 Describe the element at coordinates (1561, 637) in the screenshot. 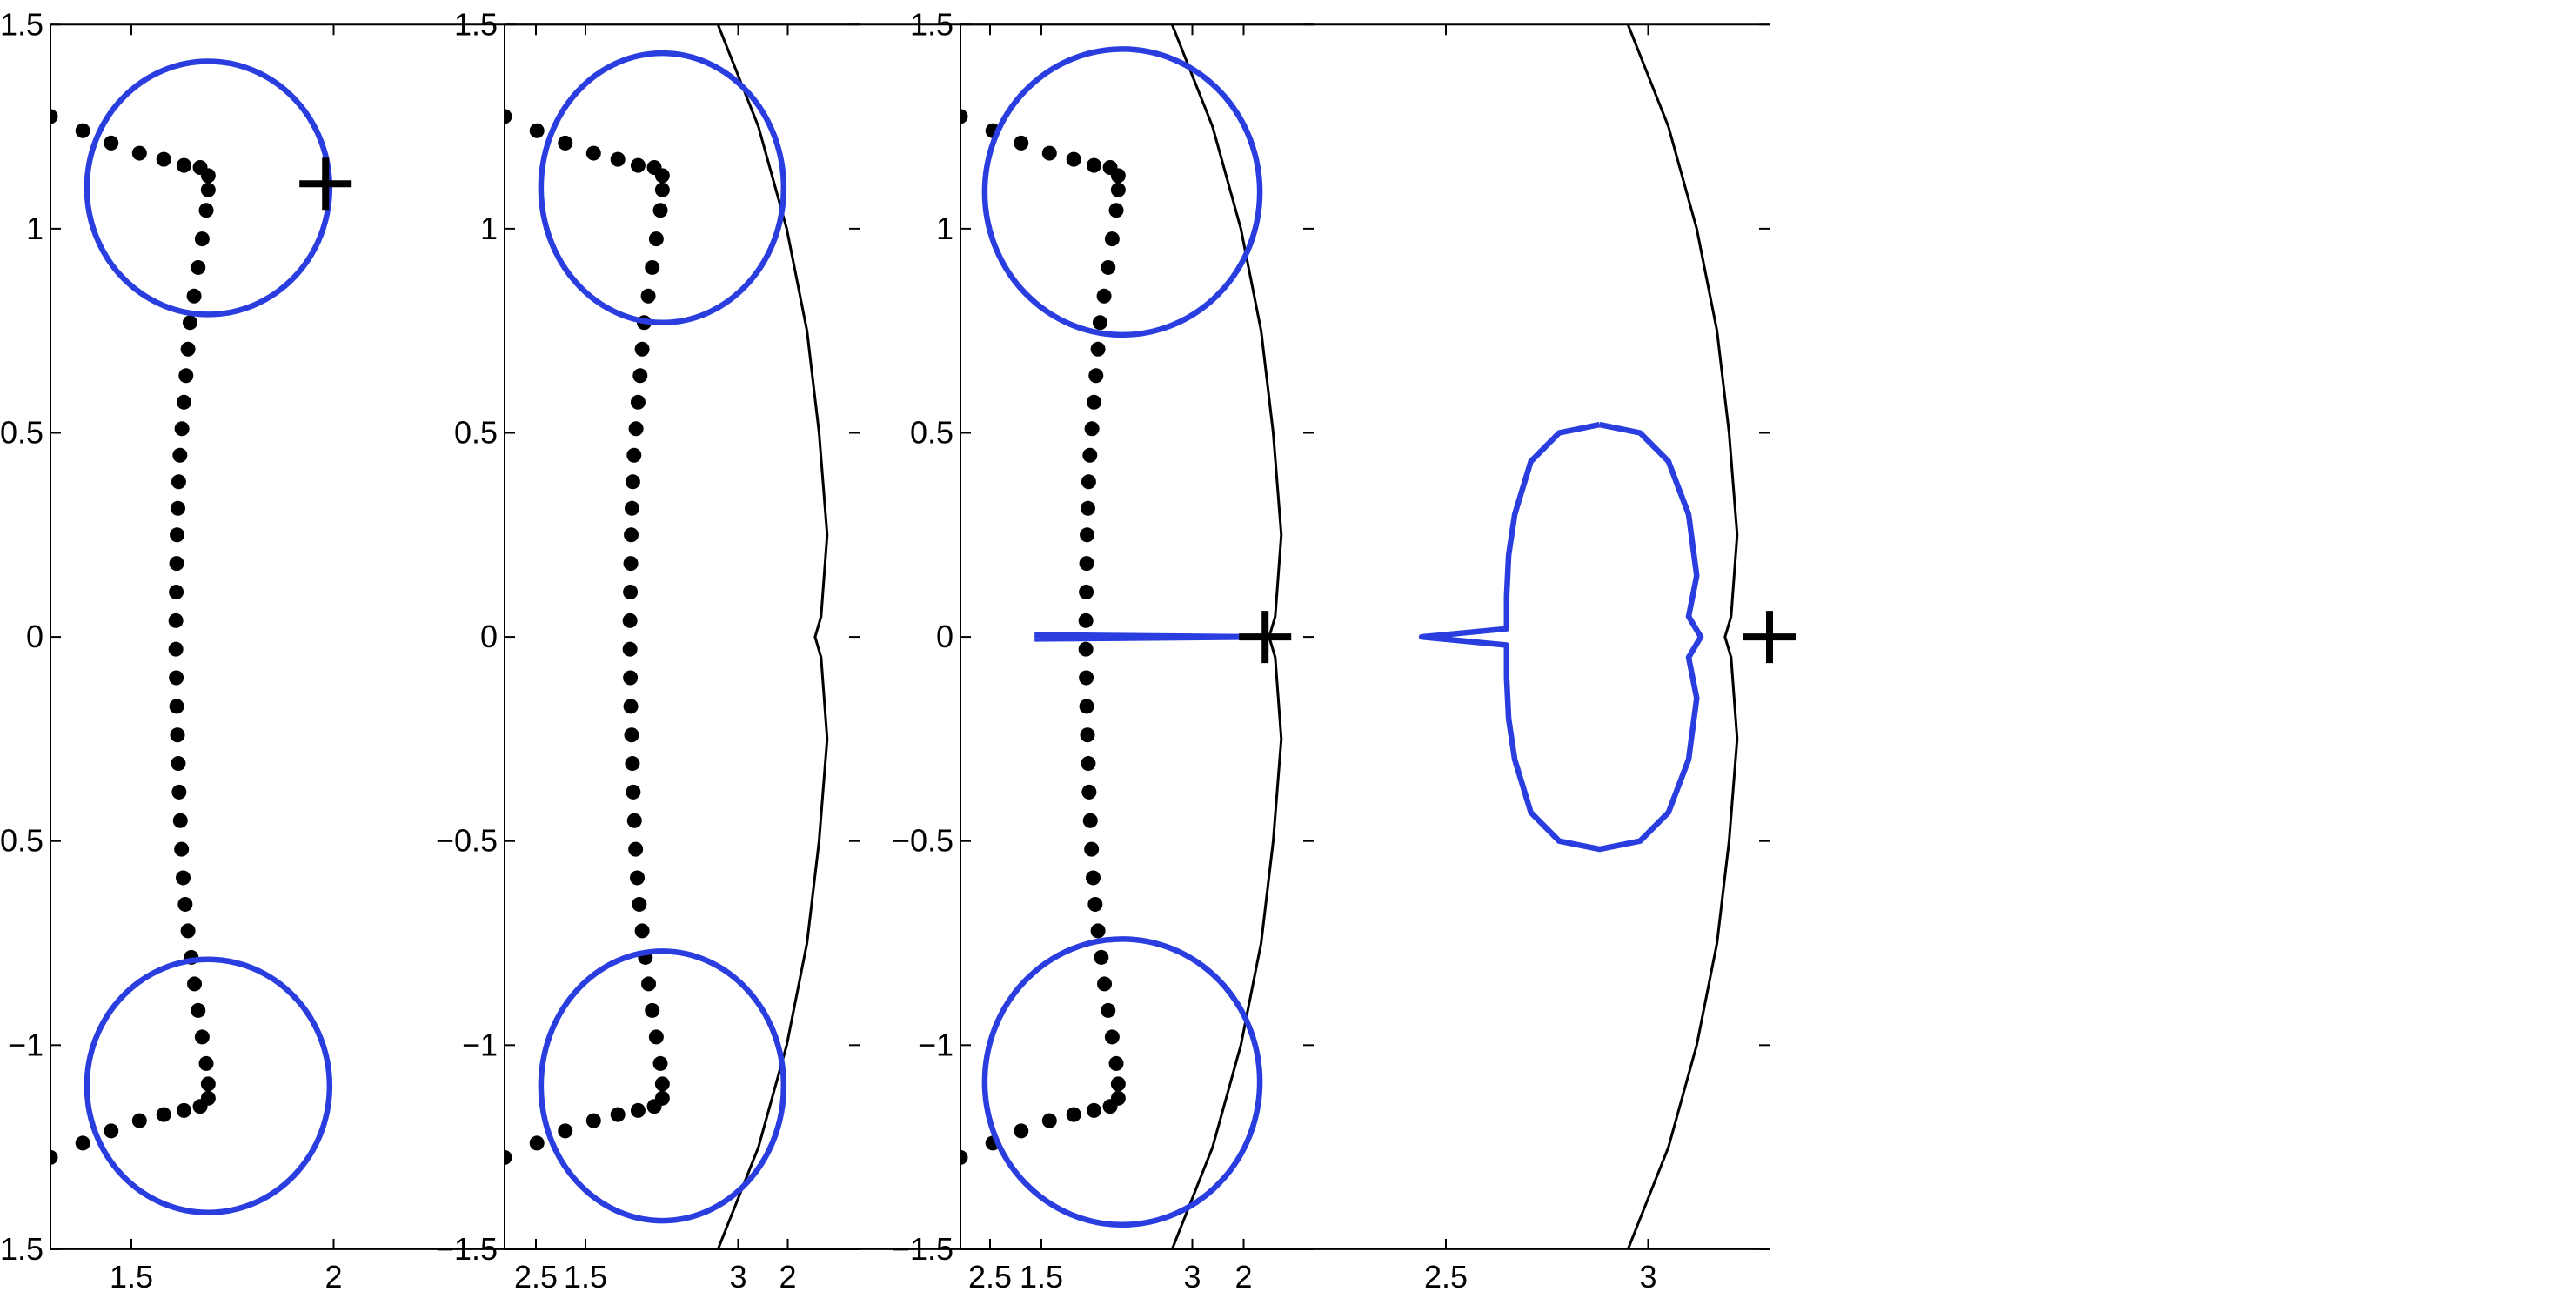

I see `contour-curve` at that location.